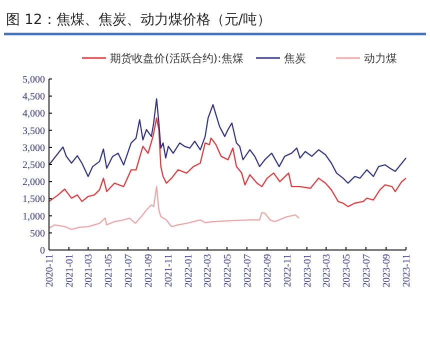 This screenshot has width=430, height=339. What do you see at coordinates (70, 271) in the screenshot?
I see `x-tick-label: 2021-01` at bounding box center [70, 271].